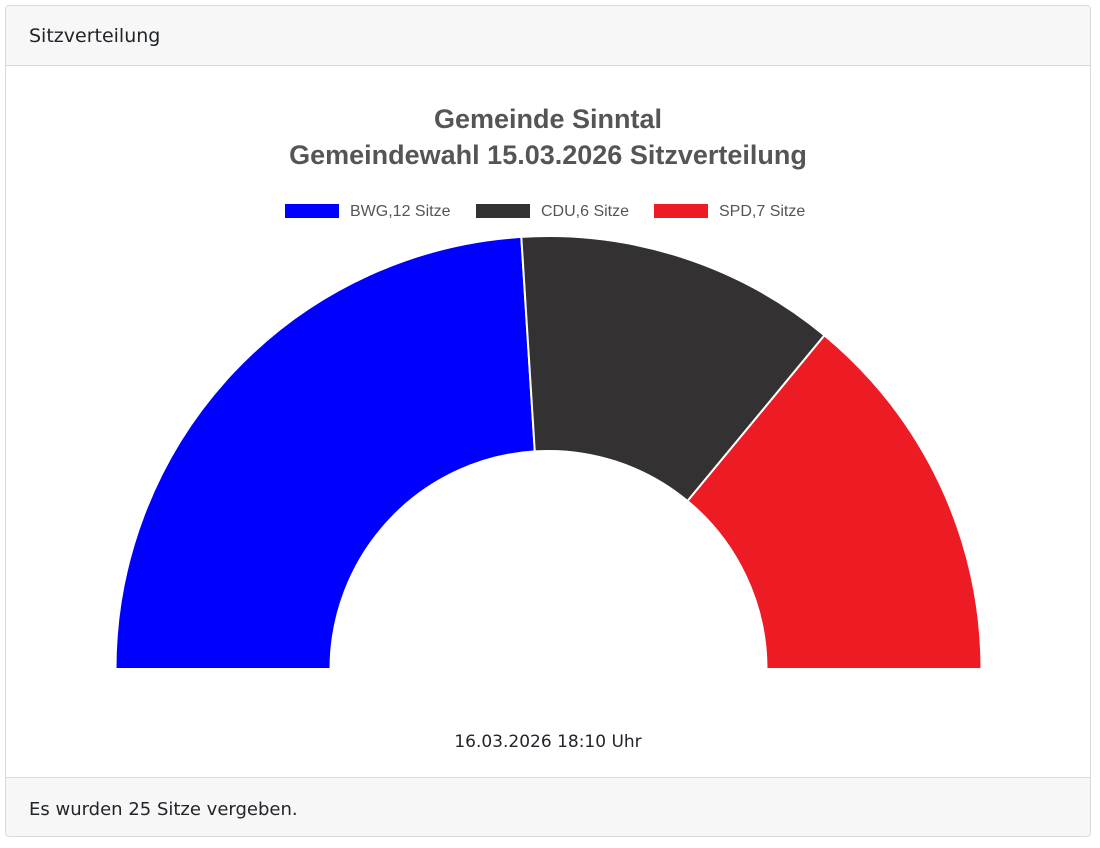 The width and height of the screenshot is (1100, 848). What do you see at coordinates (548, 155) in the screenshot?
I see `chart-title-line2: Gemeindewahl 15.03.2026 Sitzverteilung` at bounding box center [548, 155].